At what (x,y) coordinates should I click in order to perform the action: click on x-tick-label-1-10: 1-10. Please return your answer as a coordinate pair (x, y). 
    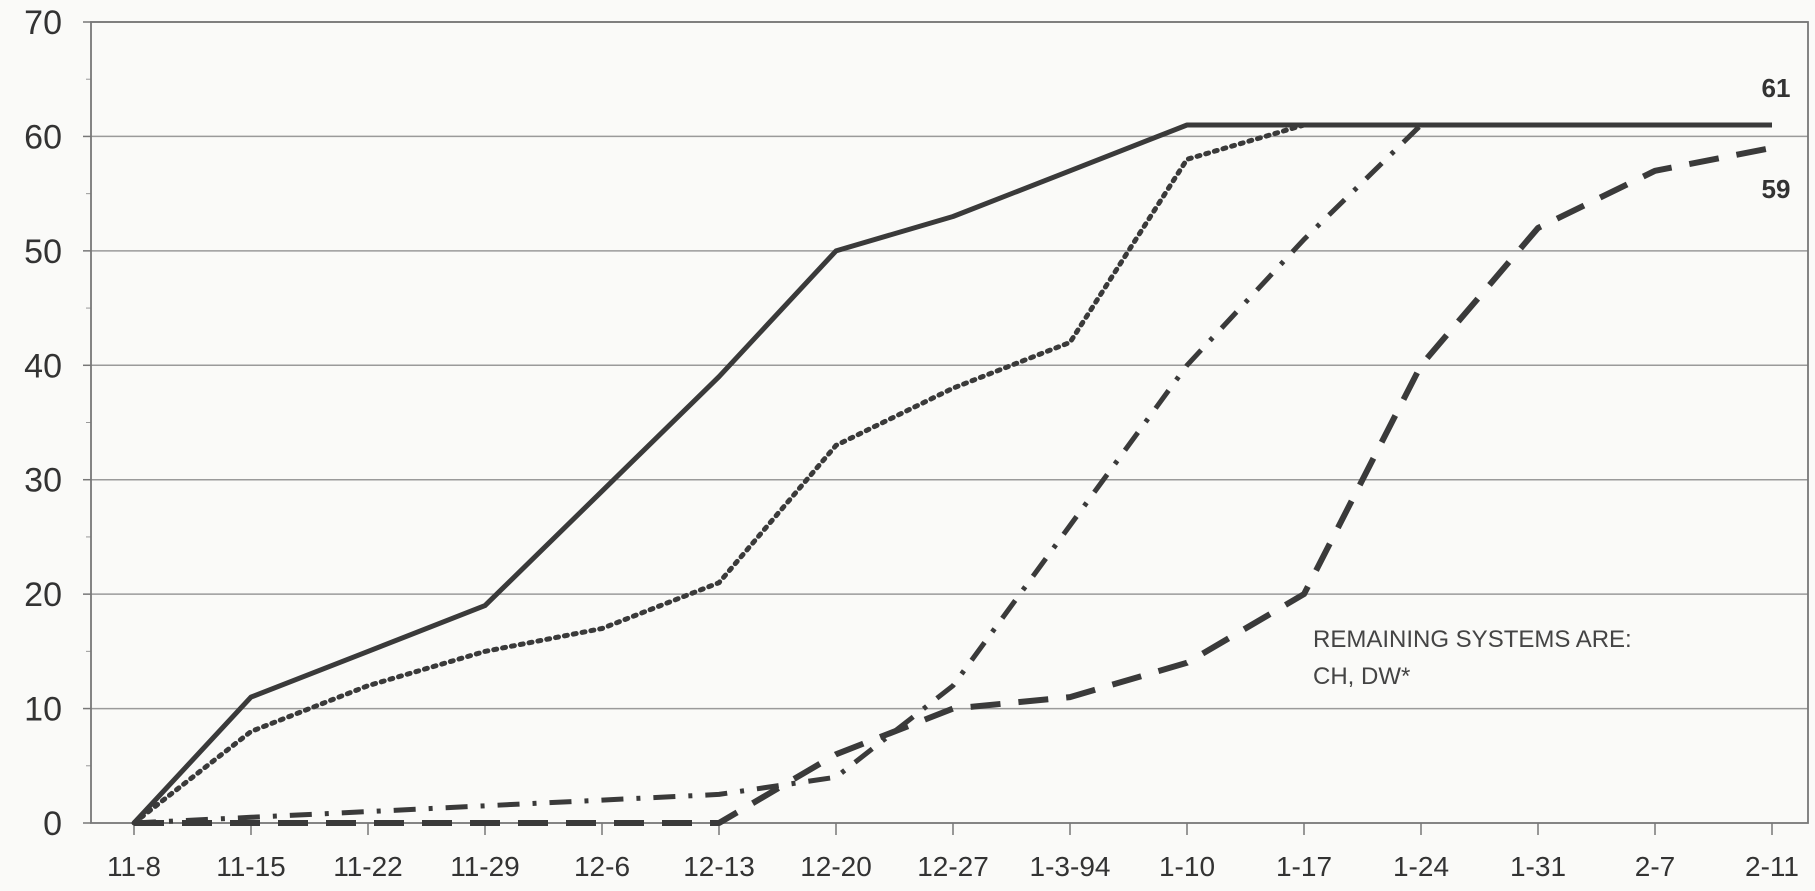
    Looking at the image, I should click on (1187, 866).